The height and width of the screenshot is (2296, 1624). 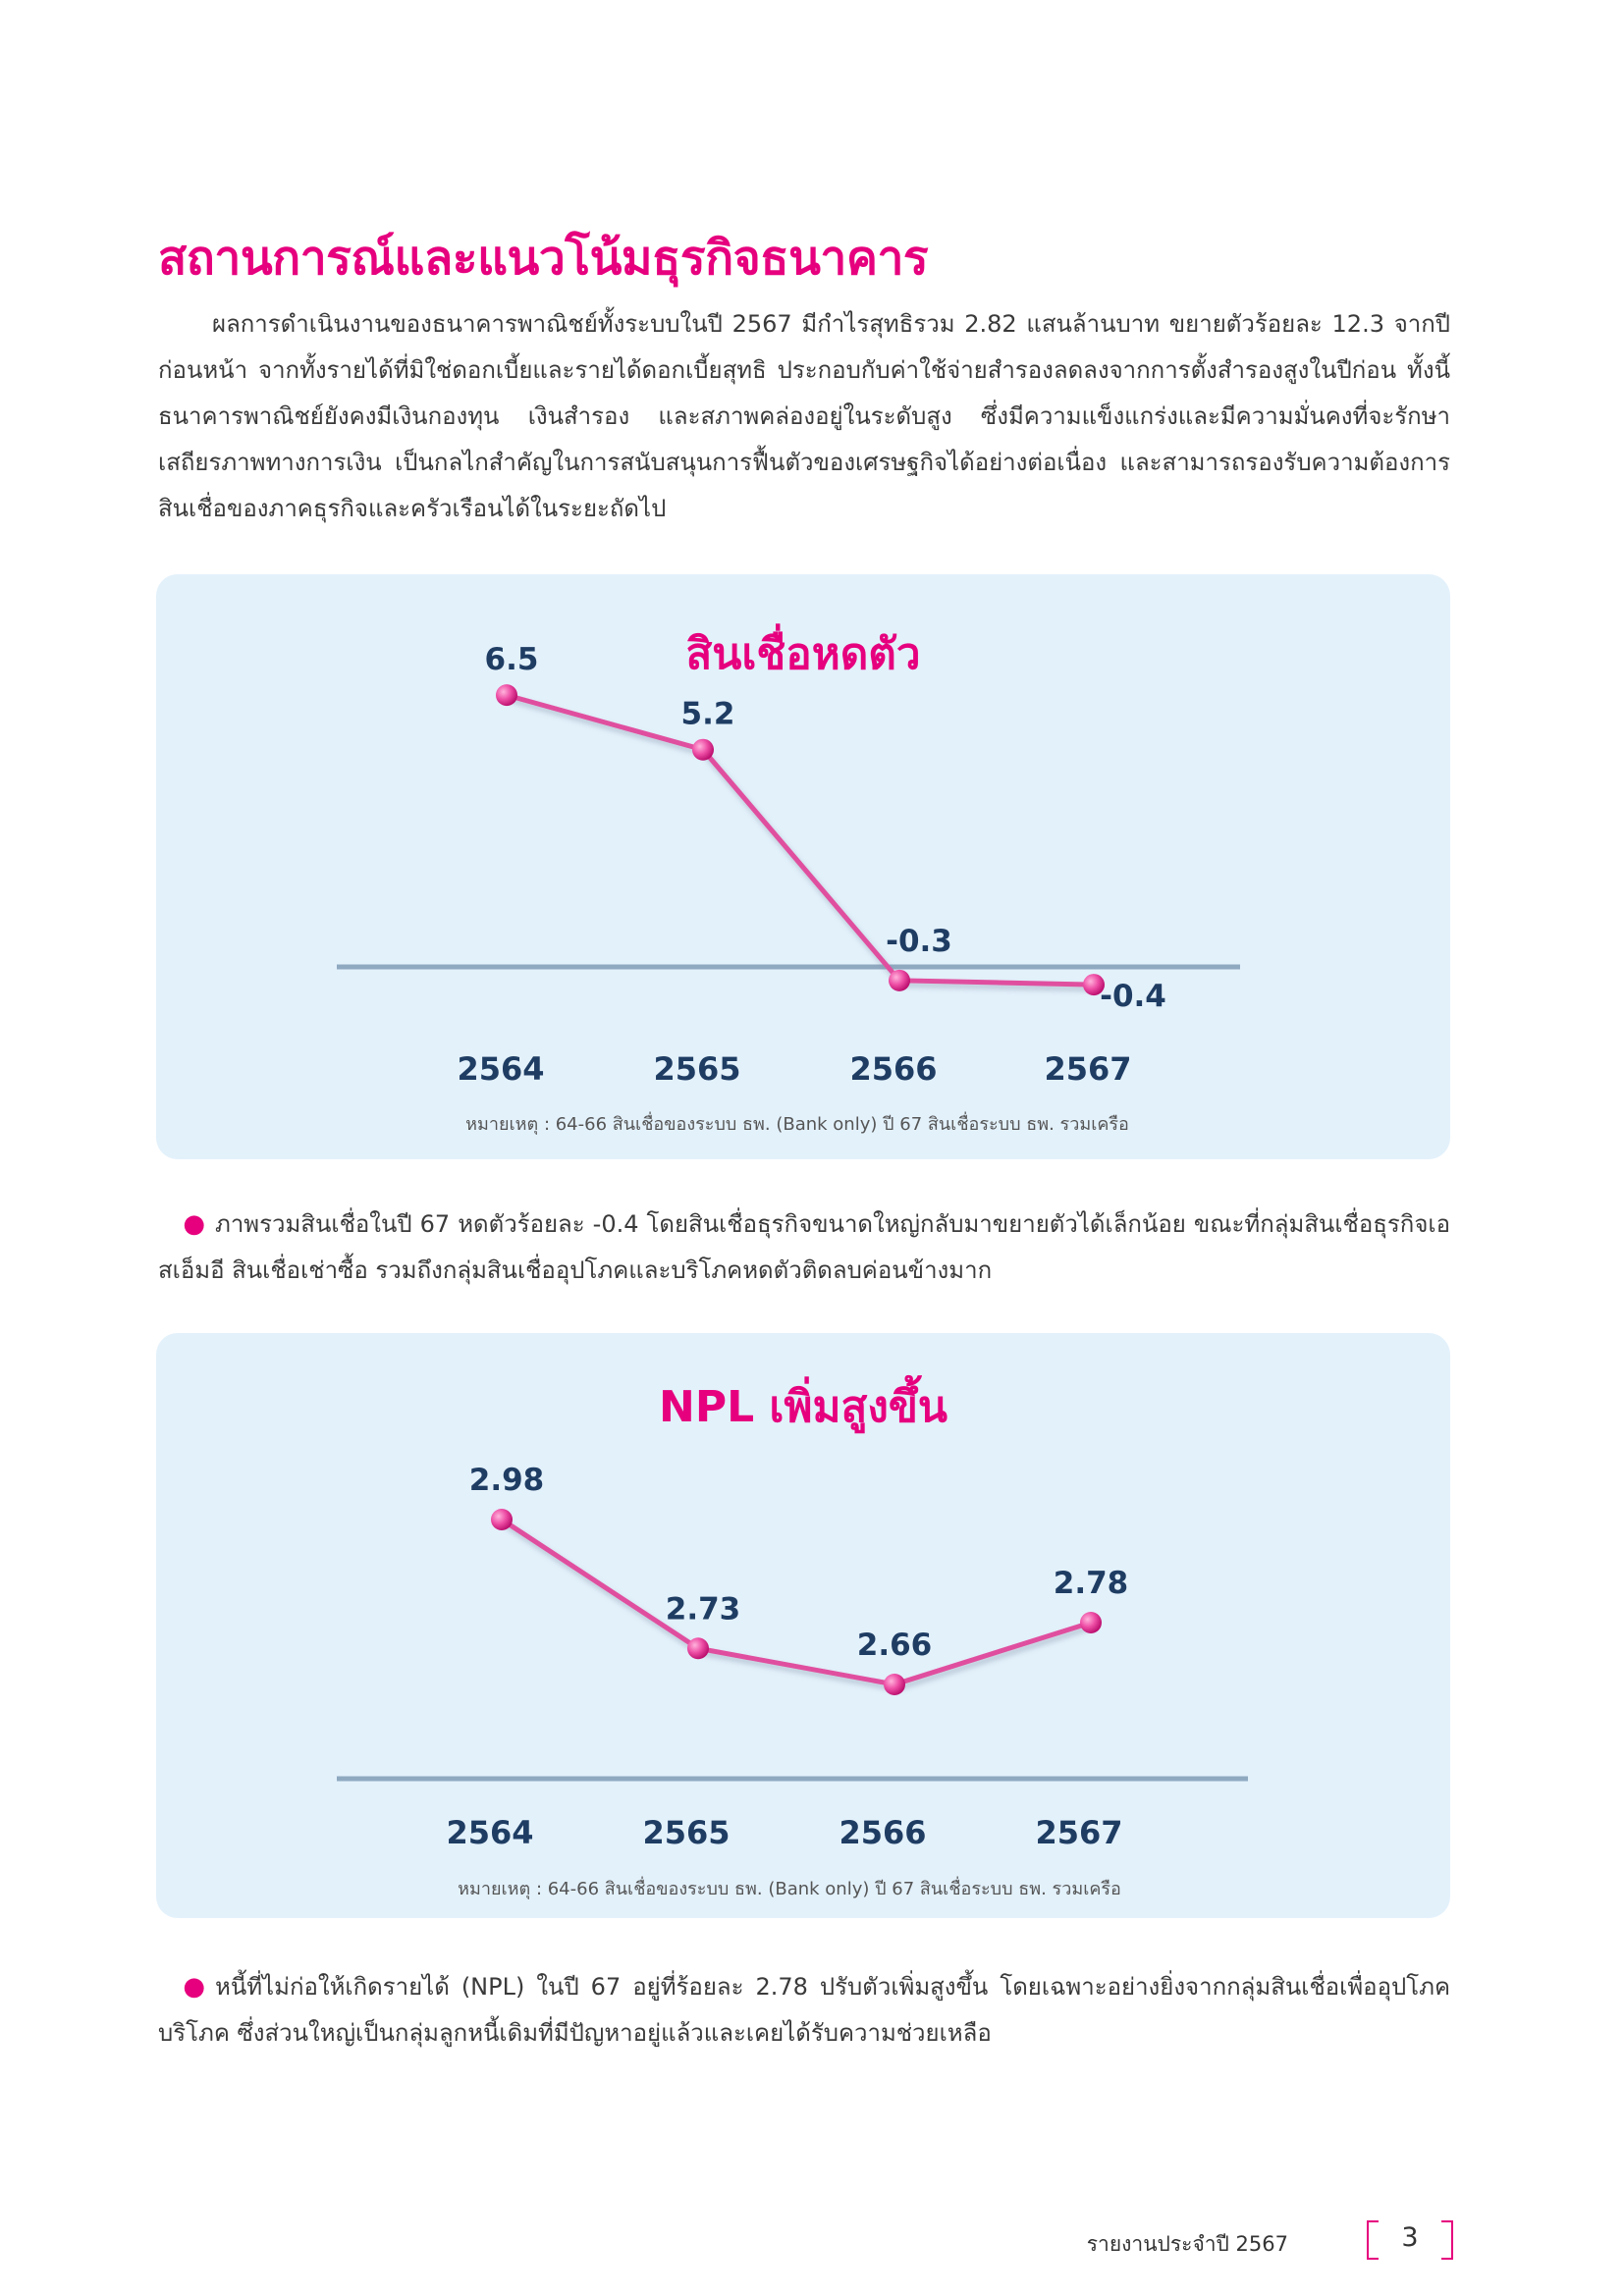 I want to click on chart-title: สินเชื่อหดตัว, so click(x=802, y=651).